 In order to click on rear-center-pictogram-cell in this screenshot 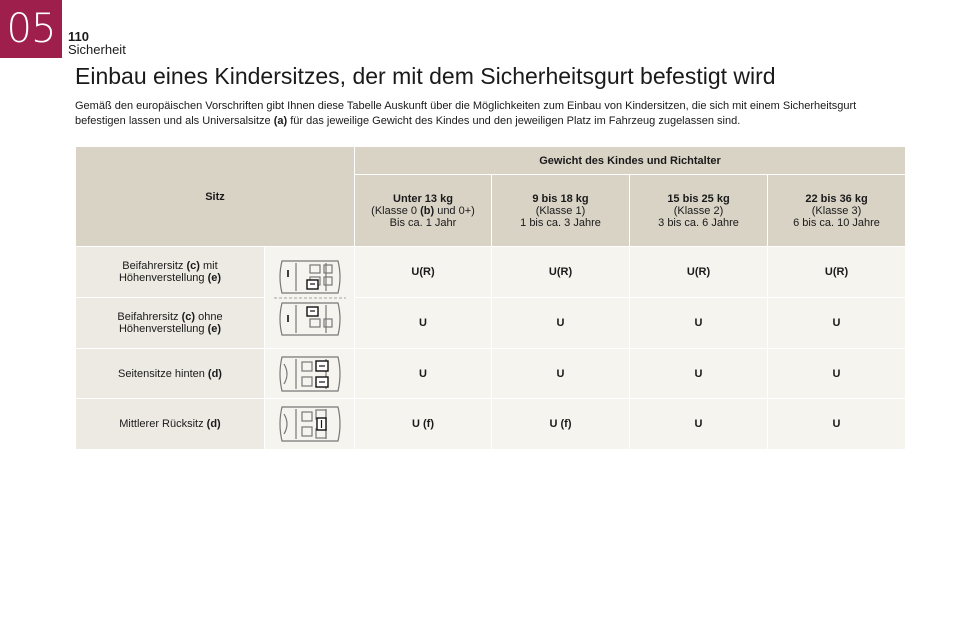, I will do `click(309, 424)`.